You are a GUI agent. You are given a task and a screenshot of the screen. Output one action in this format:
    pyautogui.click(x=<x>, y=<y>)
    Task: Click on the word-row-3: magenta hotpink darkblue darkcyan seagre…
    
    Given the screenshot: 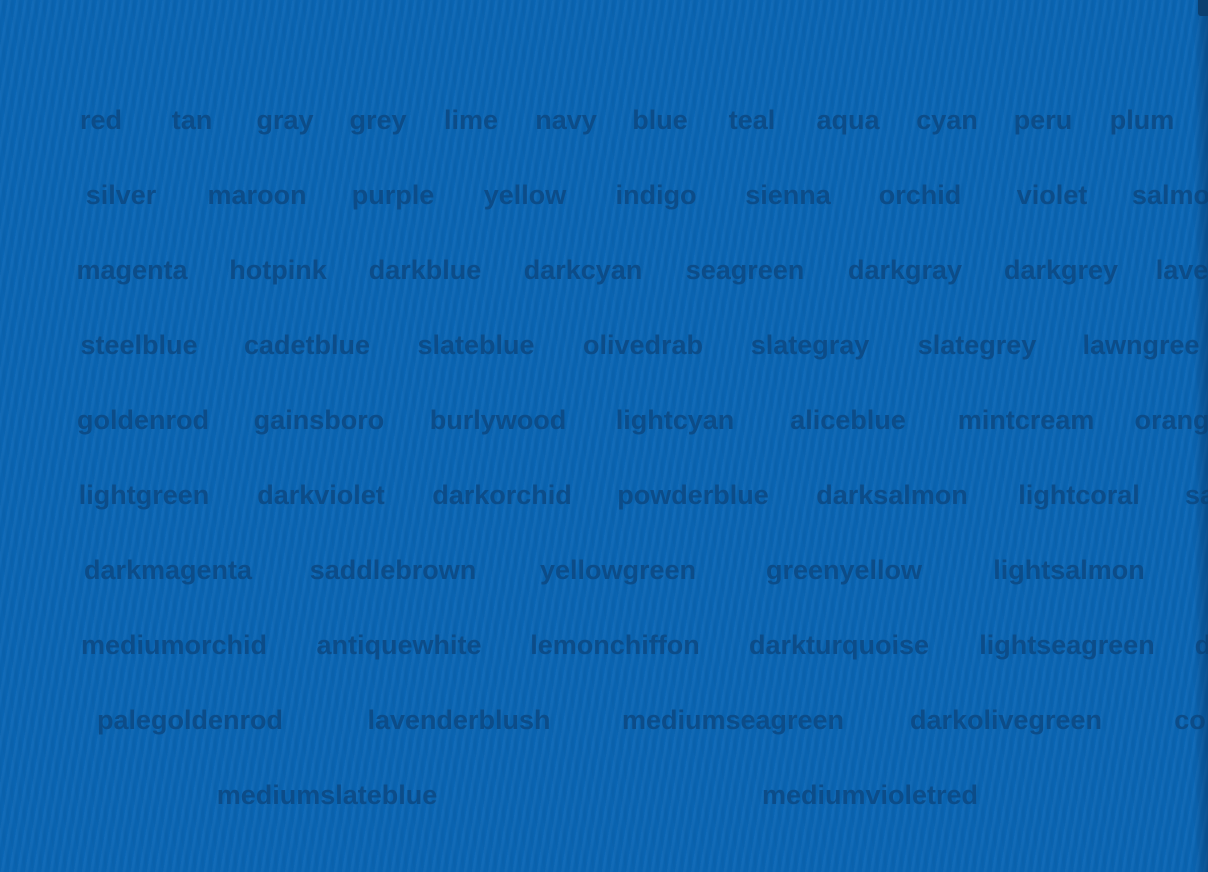 What is the action you would take?
    pyautogui.click(x=604, y=270)
    